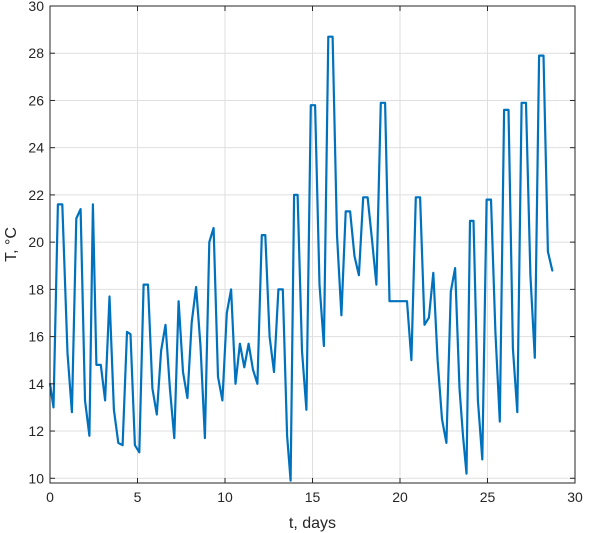 This screenshot has height=533, width=590. I want to click on y-tick-label: 22, so click(36, 195).